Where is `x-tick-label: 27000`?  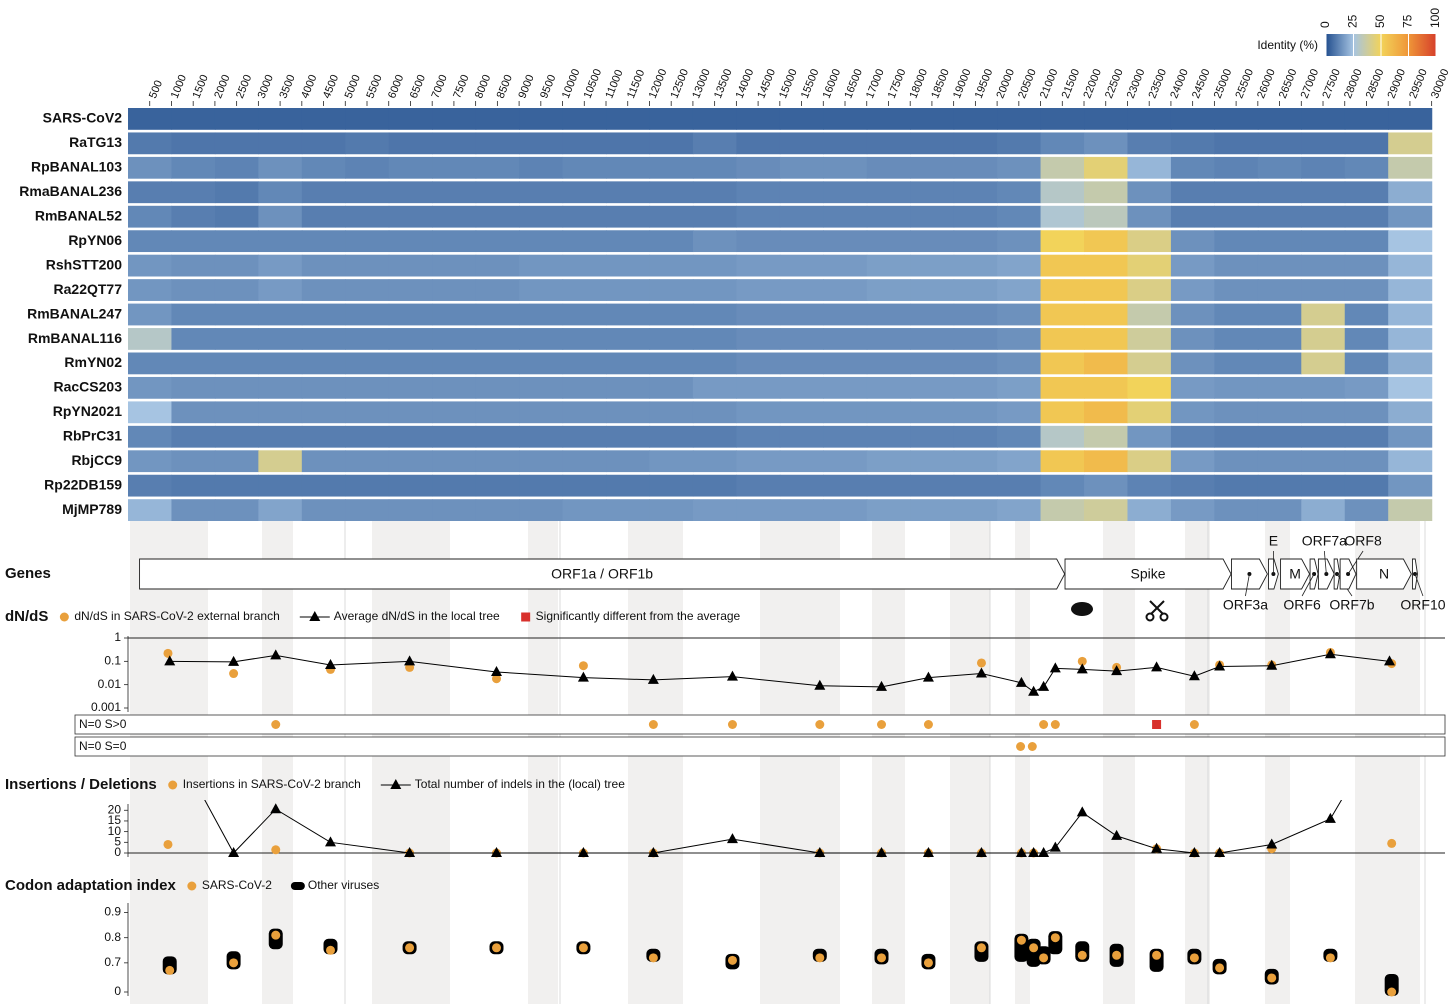 x-tick-label: 27000 is located at coordinates (1310, 83).